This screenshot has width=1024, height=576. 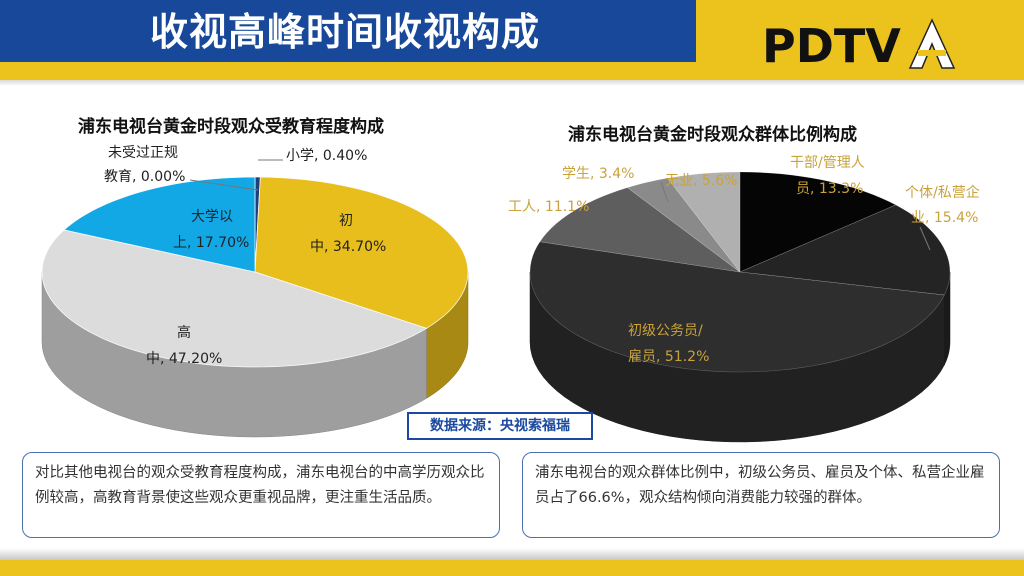 I want to click on header-underline, so click(x=348, y=71).